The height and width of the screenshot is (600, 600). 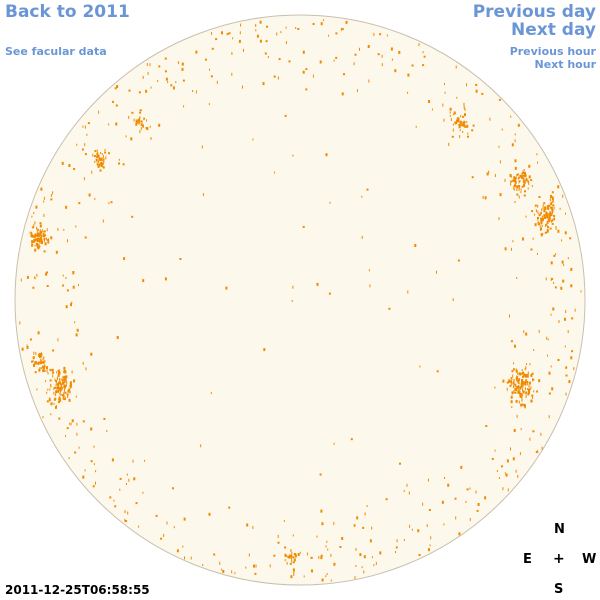 What do you see at coordinates (565, 64) in the screenshot?
I see `next-hour-link: Next hour` at bounding box center [565, 64].